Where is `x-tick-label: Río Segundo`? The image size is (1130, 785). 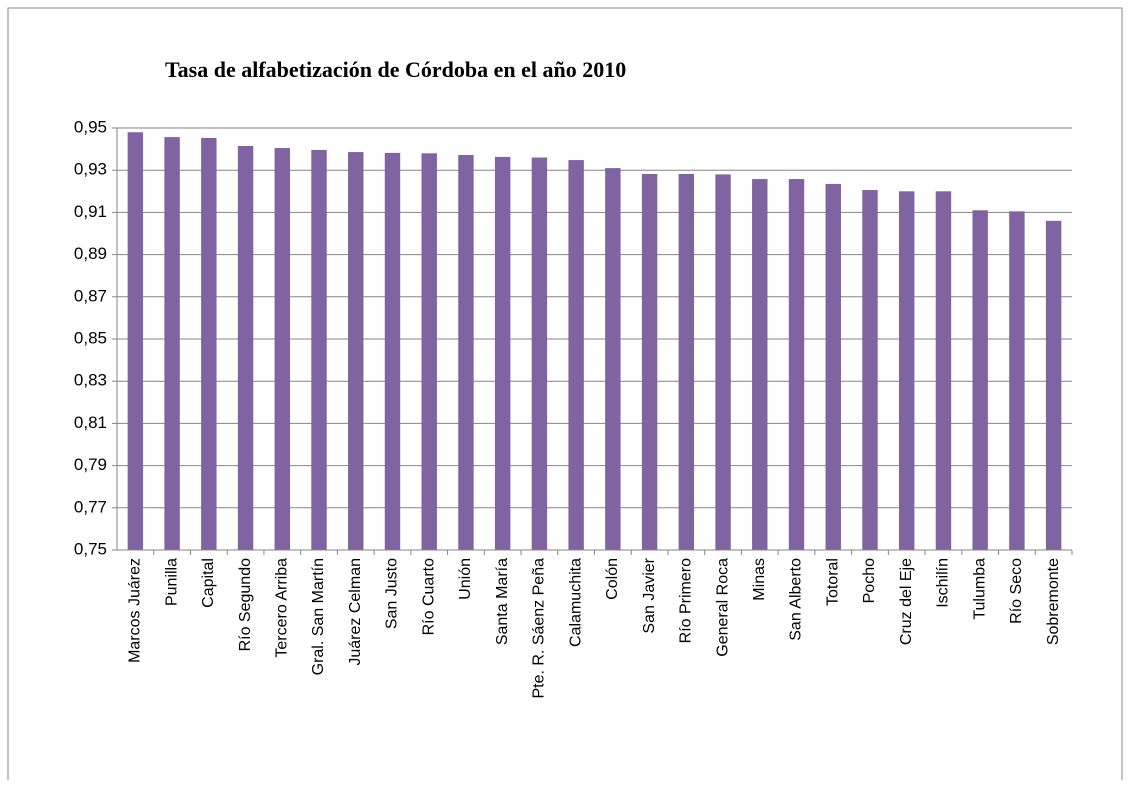 x-tick-label: Río Segundo is located at coordinates (245, 605).